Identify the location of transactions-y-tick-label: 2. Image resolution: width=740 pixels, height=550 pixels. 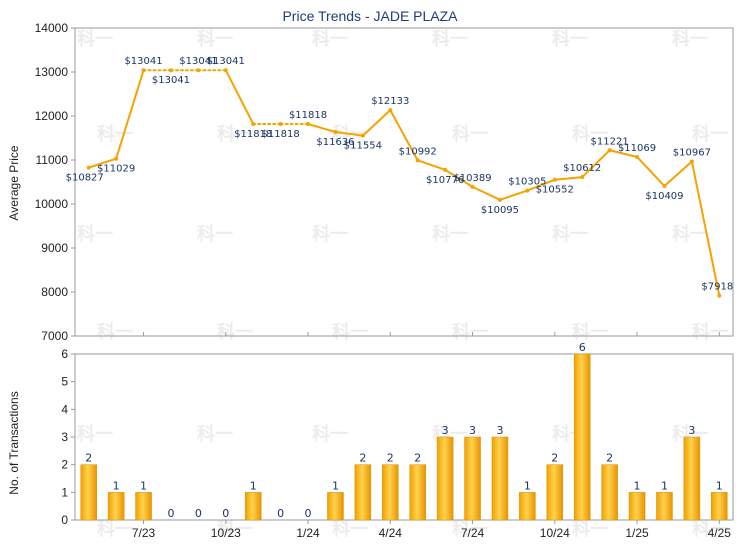
(64, 465).